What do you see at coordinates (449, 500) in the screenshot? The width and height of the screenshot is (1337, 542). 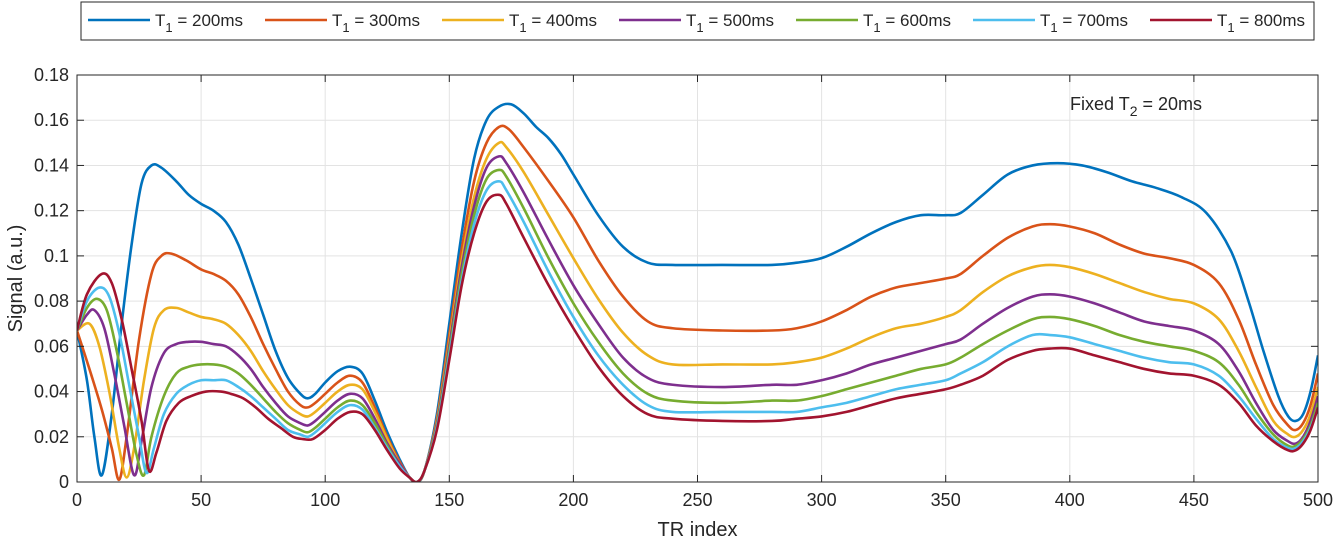 I see `x-tick-label: 150` at bounding box center [449, 500].